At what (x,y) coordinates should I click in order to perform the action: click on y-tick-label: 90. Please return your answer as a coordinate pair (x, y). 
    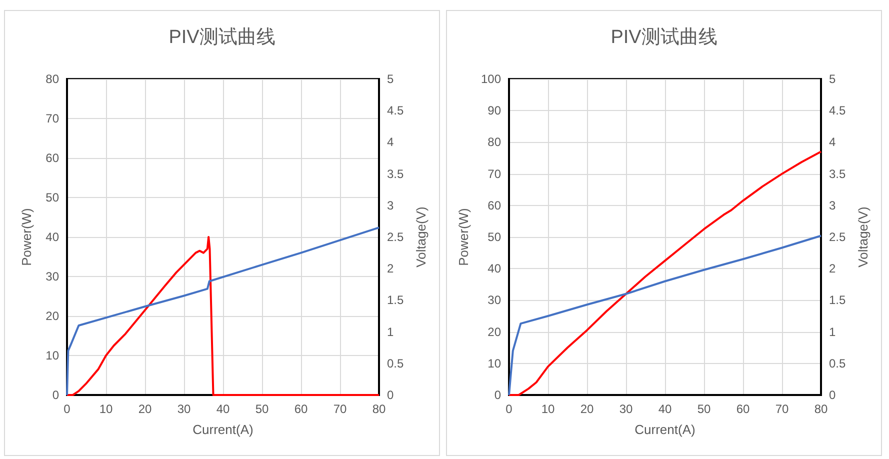
    Looking at the image, I should click on (495, 111).